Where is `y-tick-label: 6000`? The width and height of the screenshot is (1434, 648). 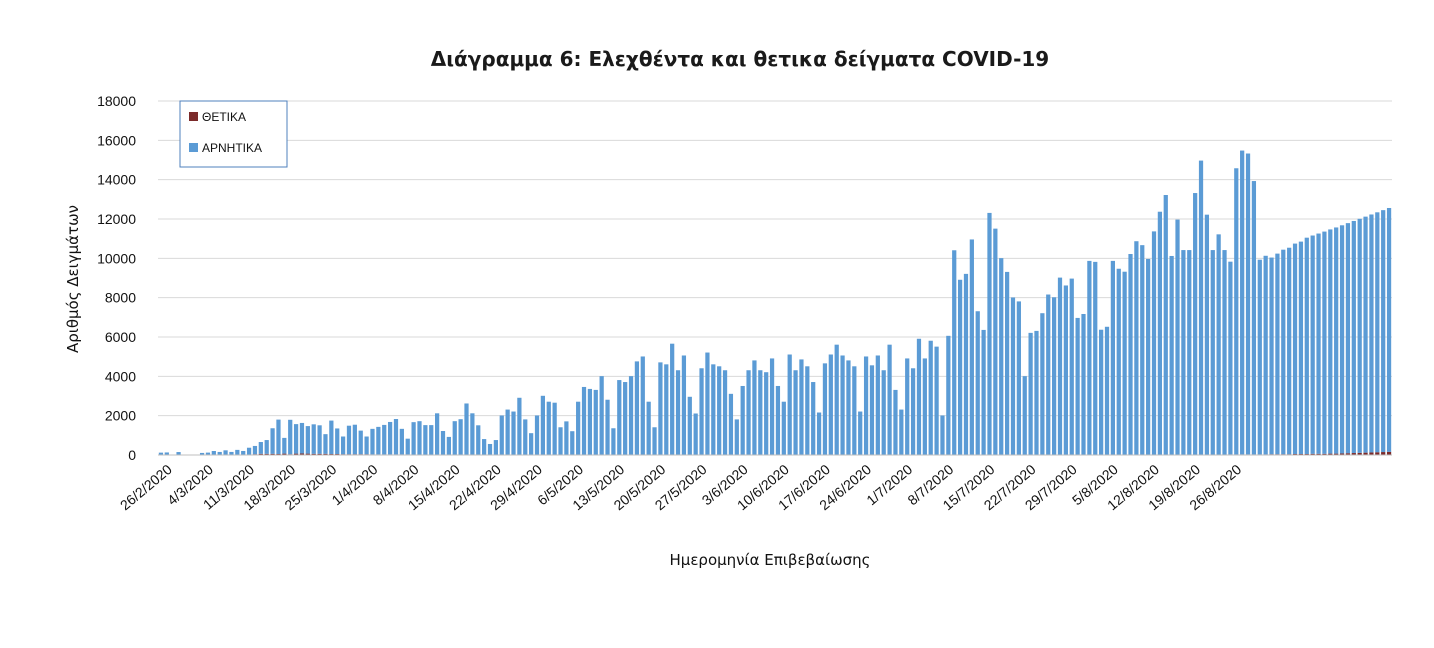
y-tick-label: 6000 is located at coordinates (120, 337).